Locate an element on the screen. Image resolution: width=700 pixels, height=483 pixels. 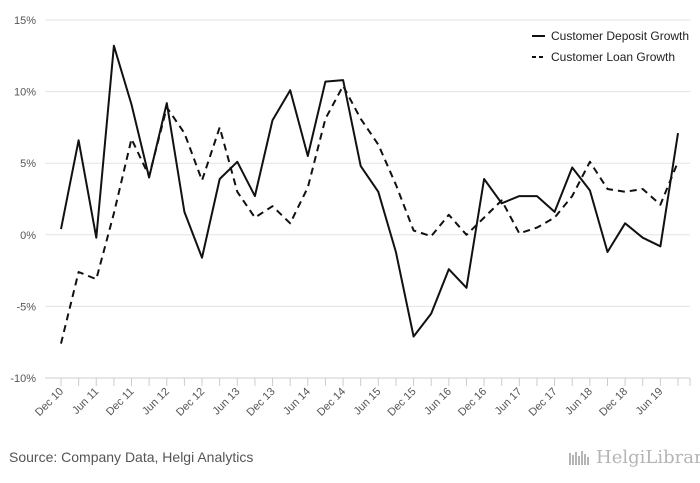
y-tick-label: 10% is located at coordinates (25, 93).